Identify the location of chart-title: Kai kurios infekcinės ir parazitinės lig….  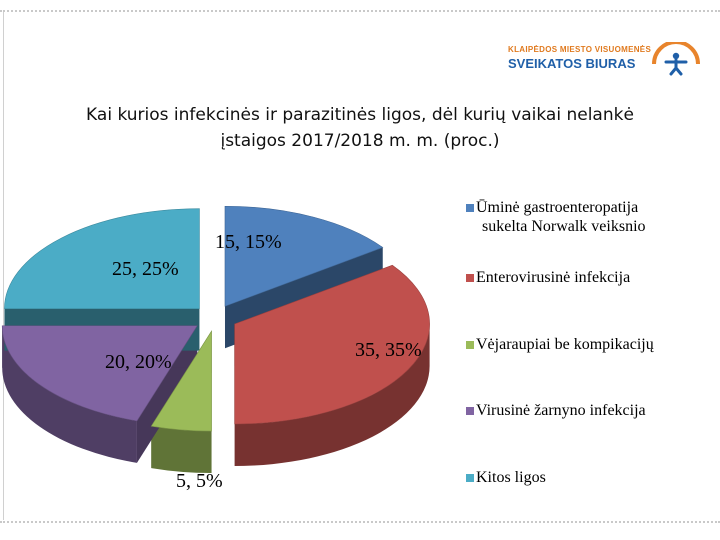
(360, 128).